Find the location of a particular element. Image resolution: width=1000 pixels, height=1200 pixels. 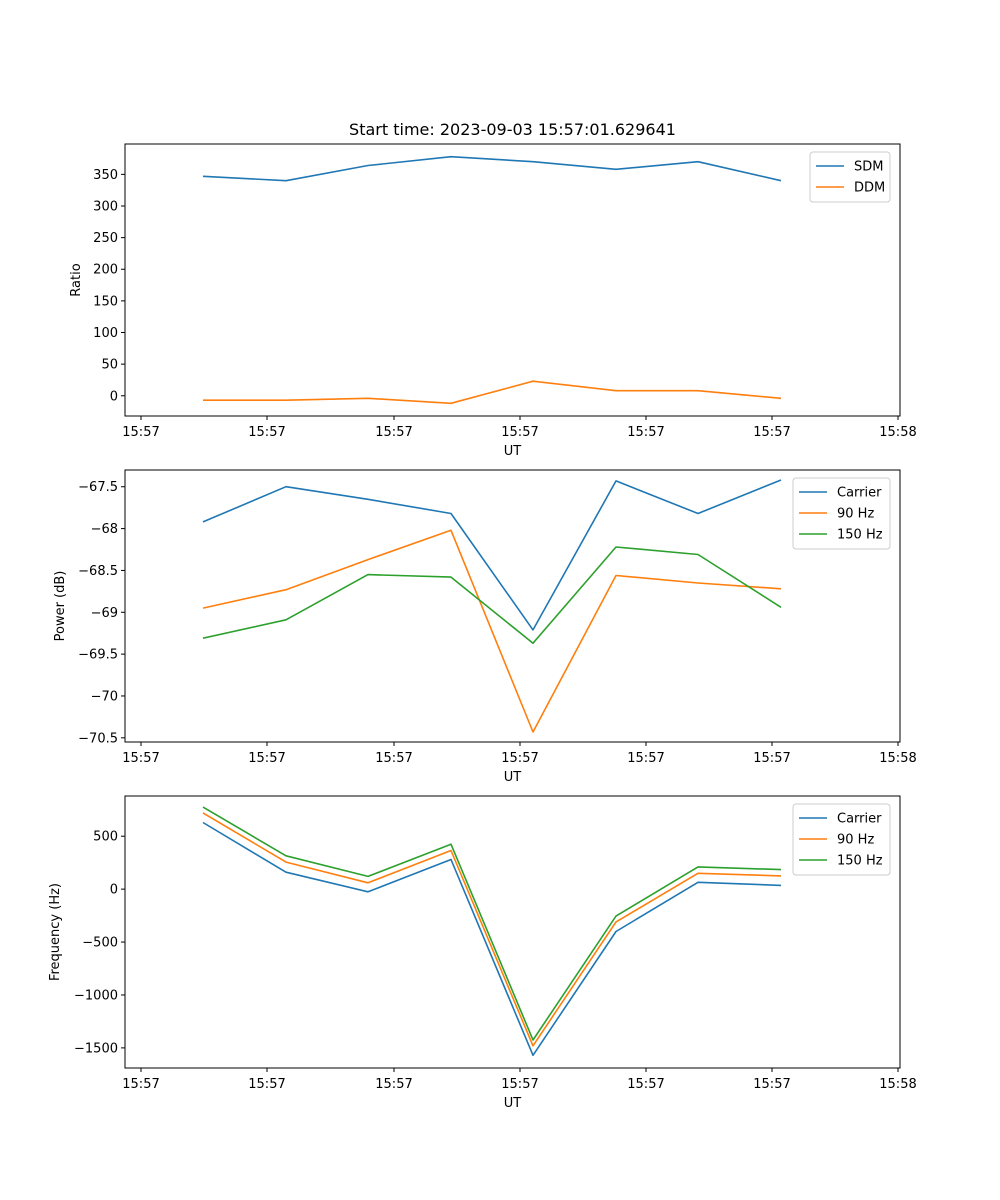

y-tick-label: −69 is located at coordinates (104, 613).